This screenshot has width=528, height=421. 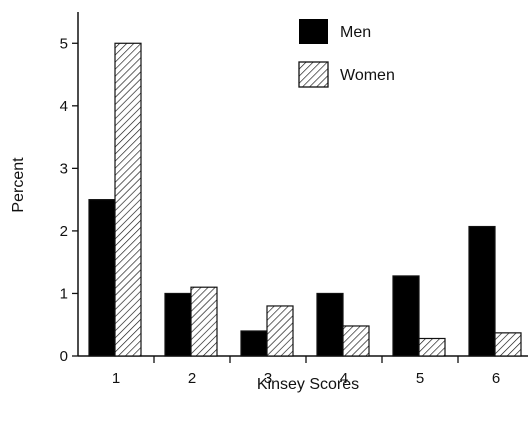 I want to click on y-axis: 0 1 2 3 4 5, so click(x=69, y=188).